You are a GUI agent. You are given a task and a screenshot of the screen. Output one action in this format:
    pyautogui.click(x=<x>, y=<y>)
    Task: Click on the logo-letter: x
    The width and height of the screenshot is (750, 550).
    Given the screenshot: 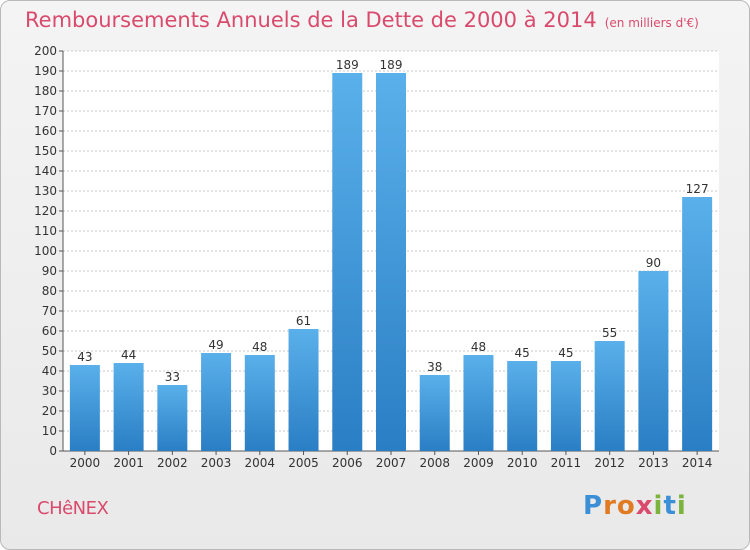 What is the action you would take?
    pyautogui.click(x=644, y=506)
    